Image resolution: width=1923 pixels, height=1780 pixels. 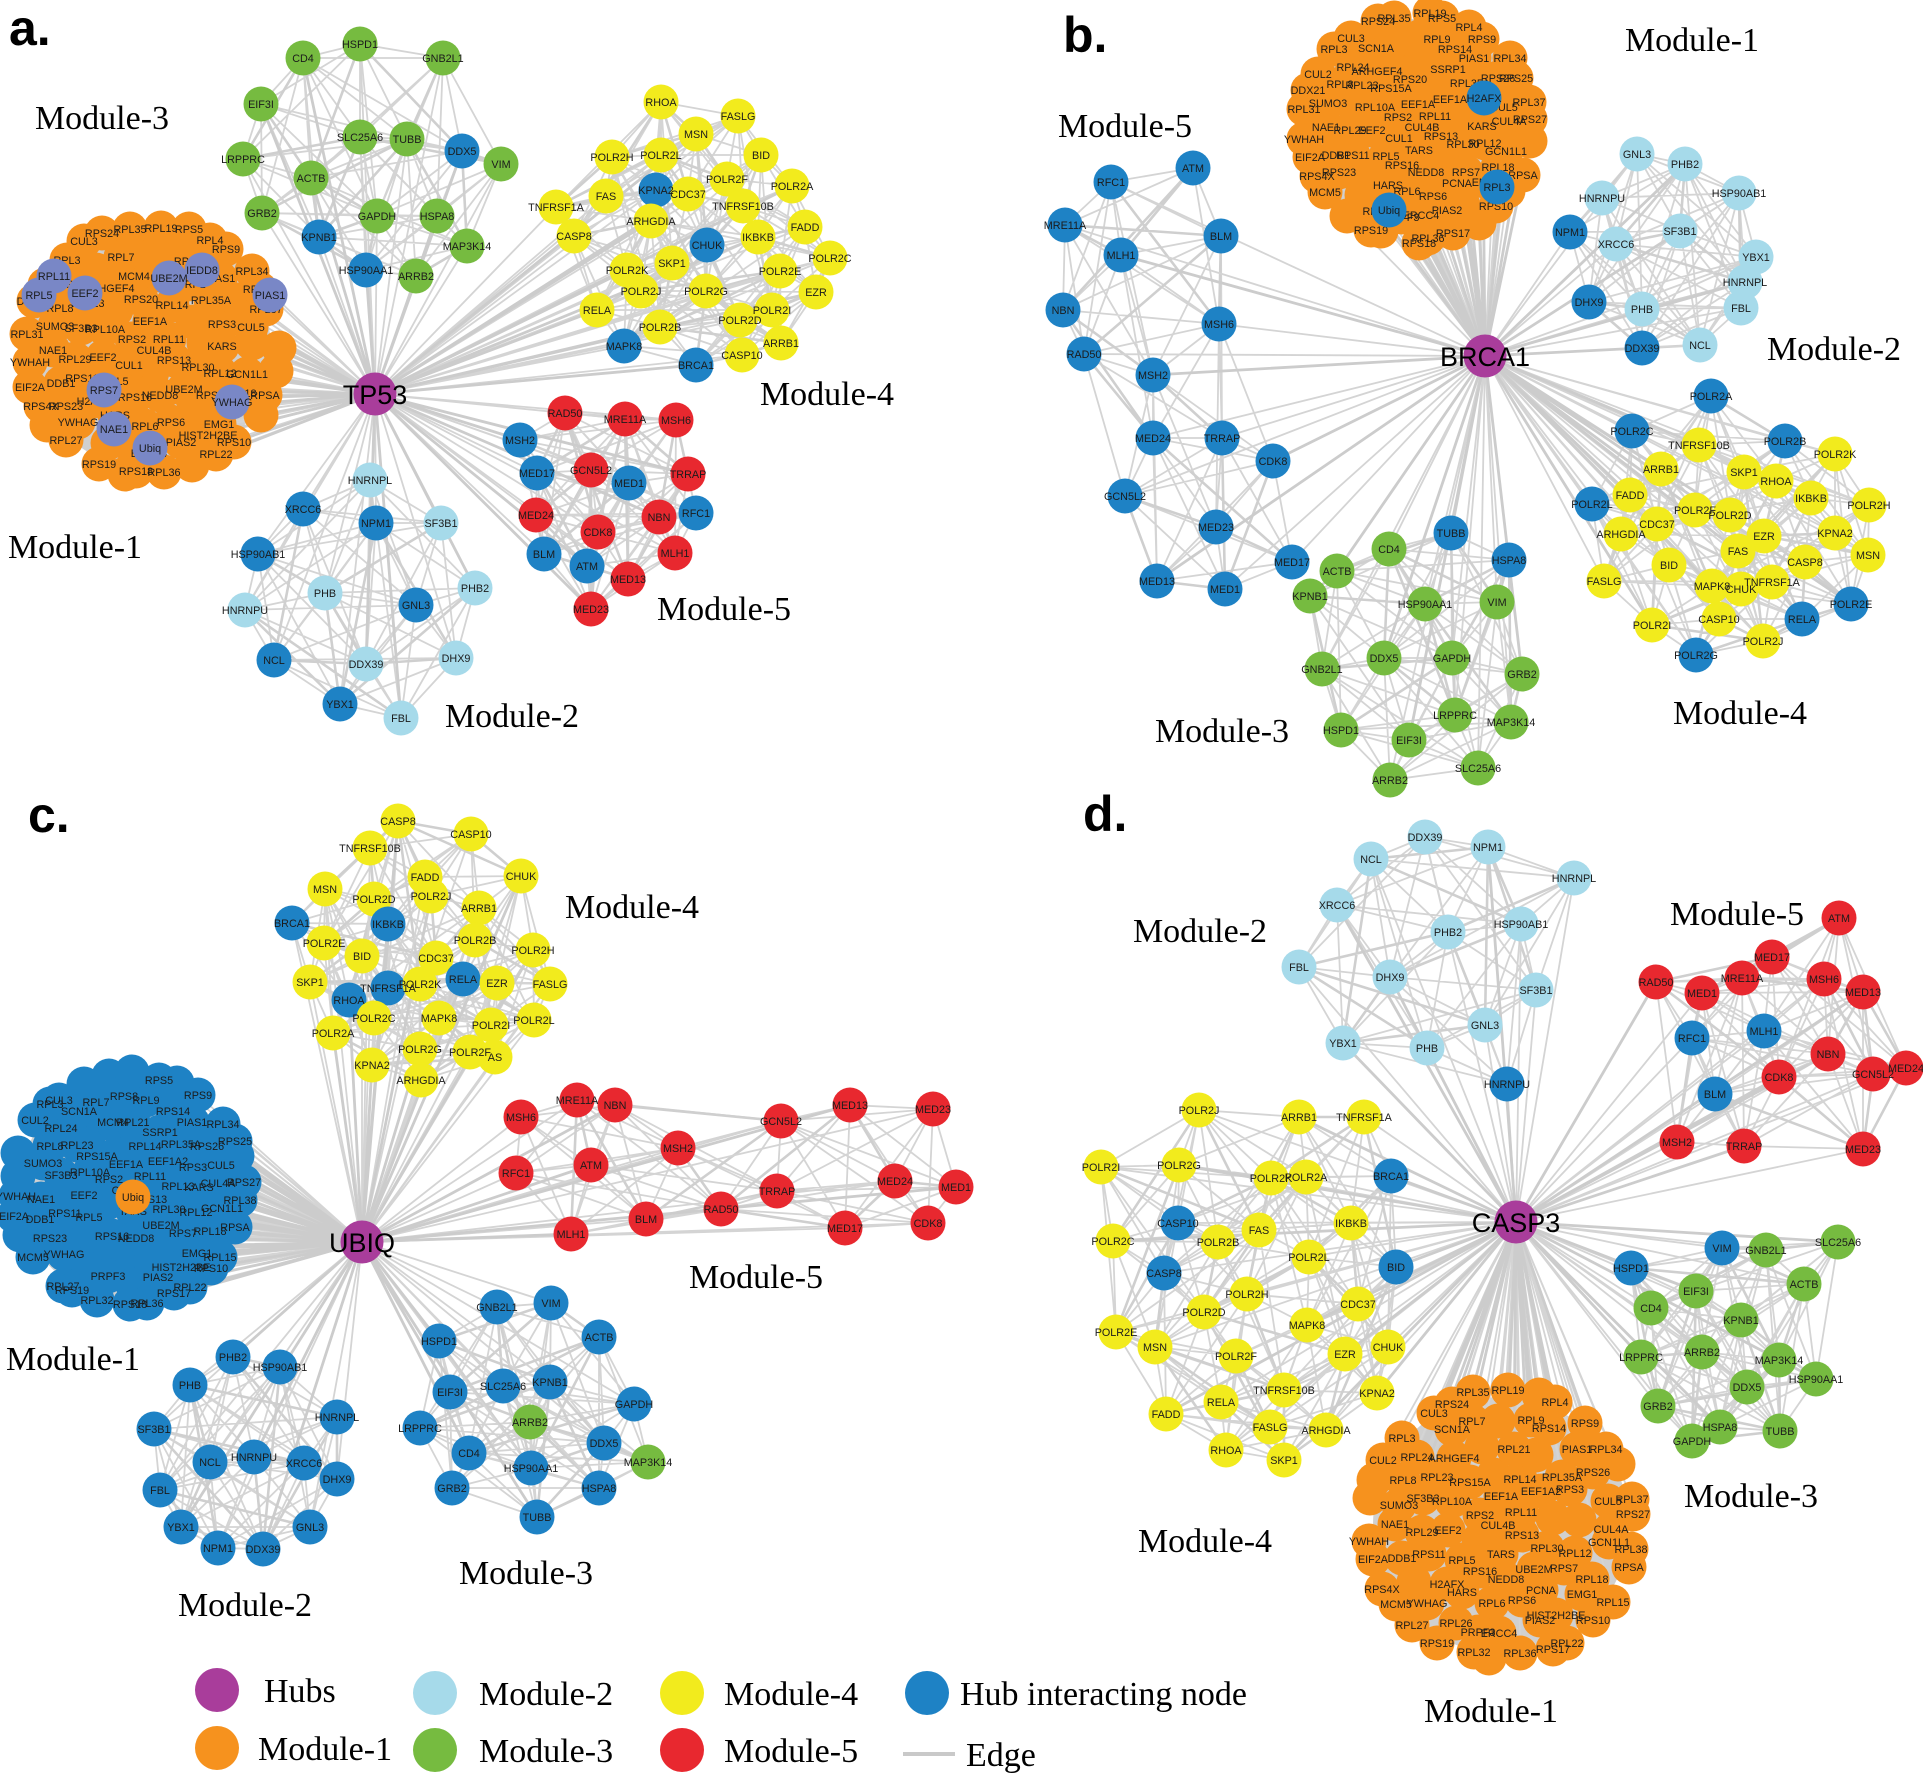 I want to click on svg-text: RPS17, so click(x=1553, y=1650).